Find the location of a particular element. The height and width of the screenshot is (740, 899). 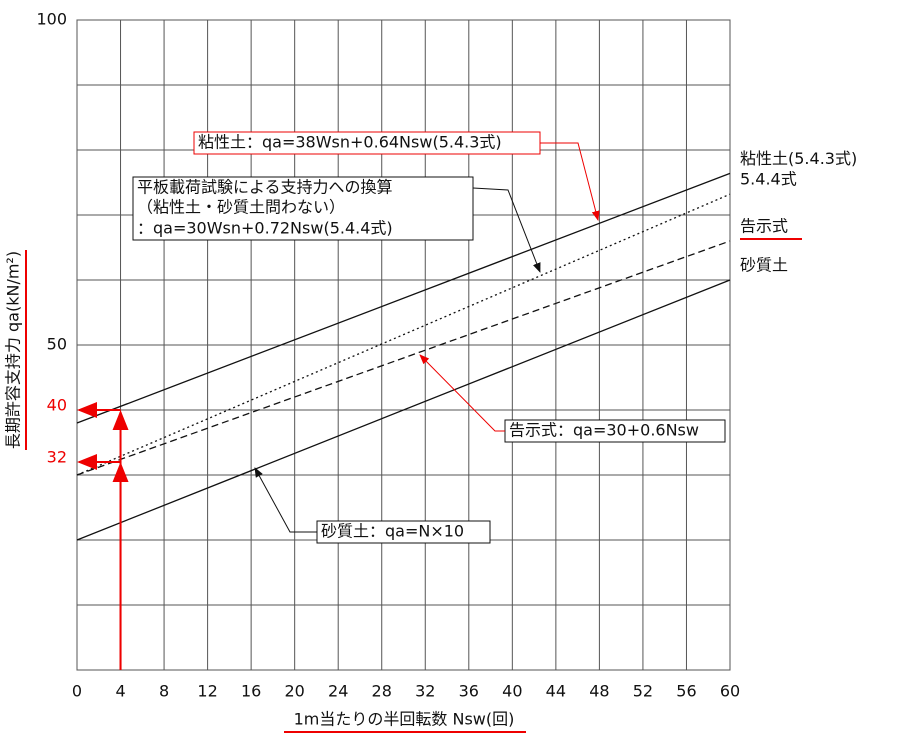

x-tick-label: 8 is located at coordinates (164, 691).